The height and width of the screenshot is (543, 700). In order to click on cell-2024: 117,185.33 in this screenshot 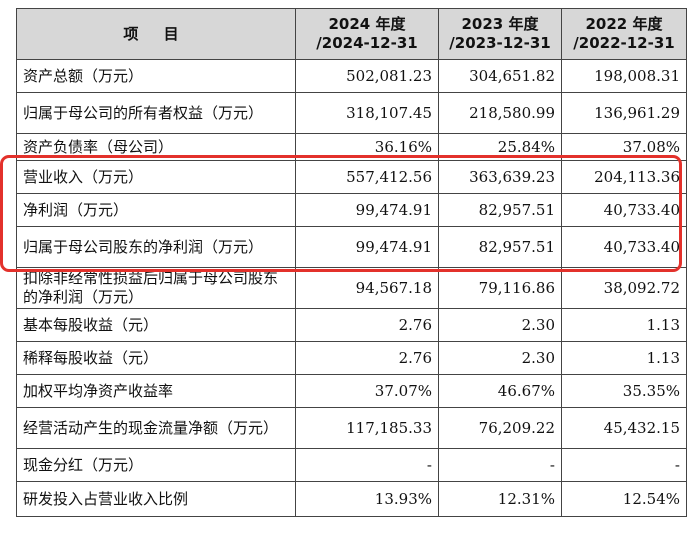, I will do `click(367, 428)`.